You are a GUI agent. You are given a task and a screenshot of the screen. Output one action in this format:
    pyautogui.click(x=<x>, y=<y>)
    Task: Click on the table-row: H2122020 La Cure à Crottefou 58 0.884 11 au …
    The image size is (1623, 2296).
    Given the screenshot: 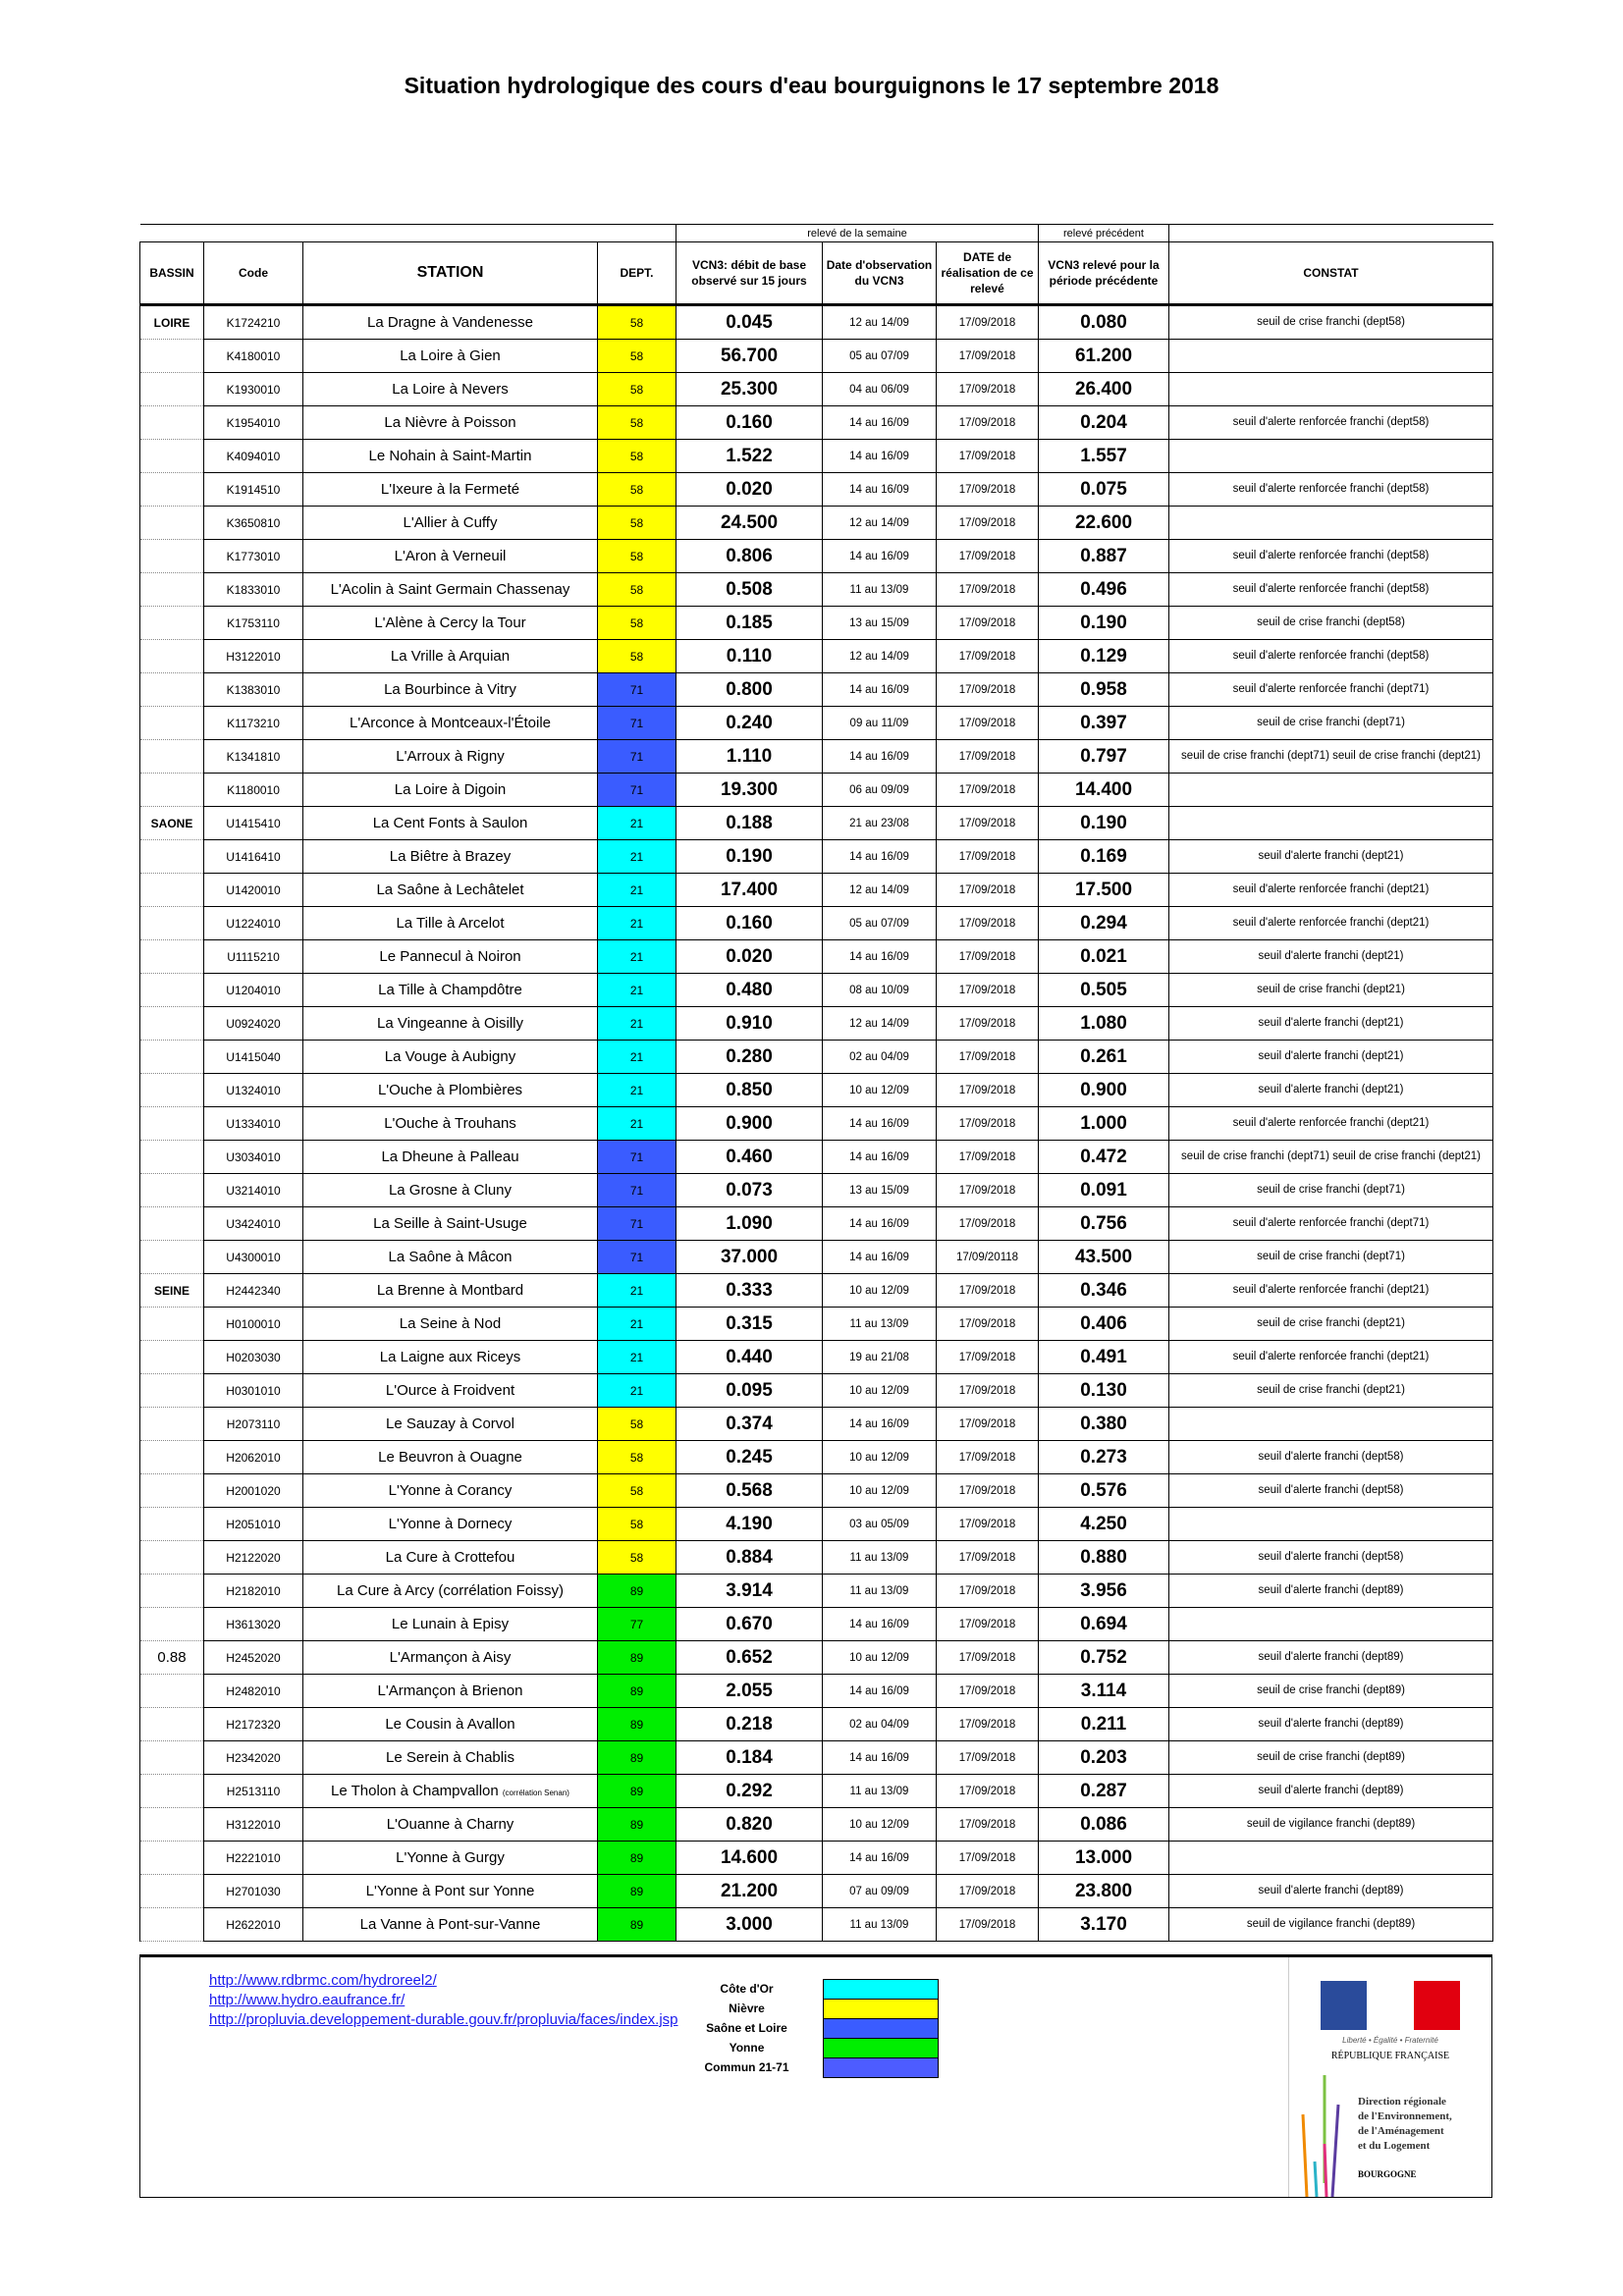 What is the action you would take?
    pyautogui.click(x=816, y=1558)
    